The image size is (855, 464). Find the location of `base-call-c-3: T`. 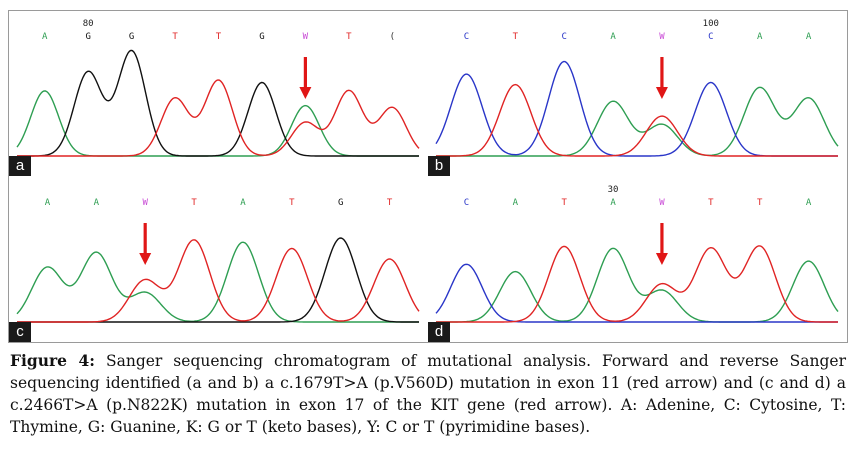

base-call-c-3: T is located at coordinates (194, 203).